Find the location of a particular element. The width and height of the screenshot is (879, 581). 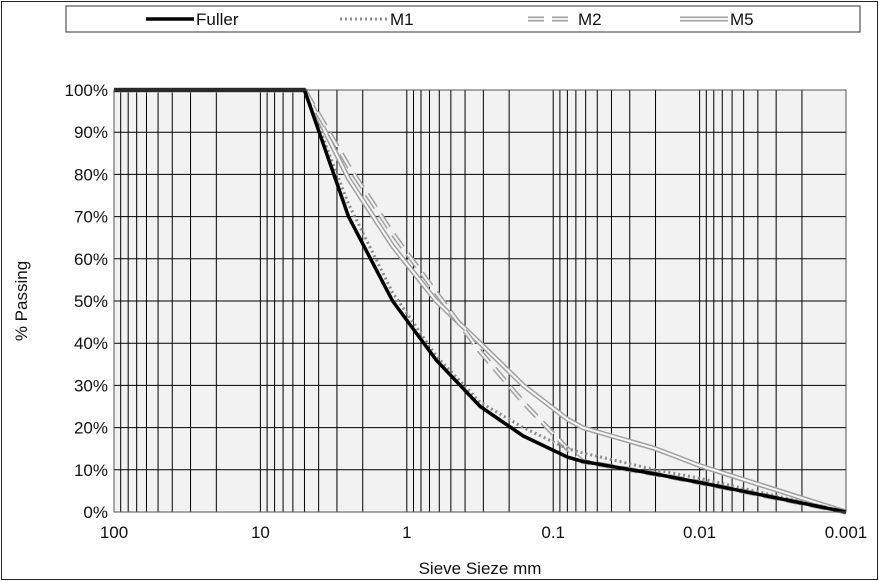

y-axis-tick-labels: 0% 10% 20% 30% 40% 50% 60% 70% 80% 90% 100% is located at coordinates (86, 301).